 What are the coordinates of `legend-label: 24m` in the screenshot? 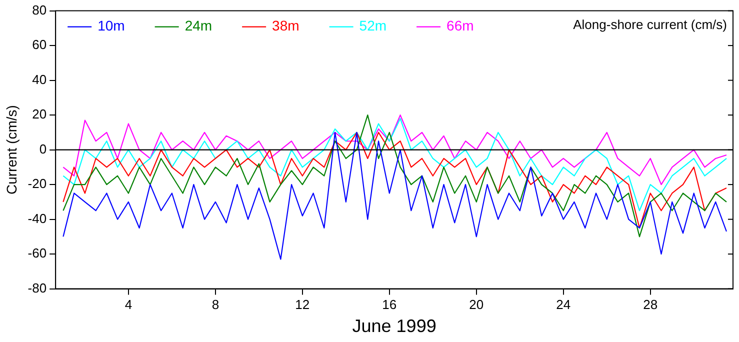 It's located at (198, 26).